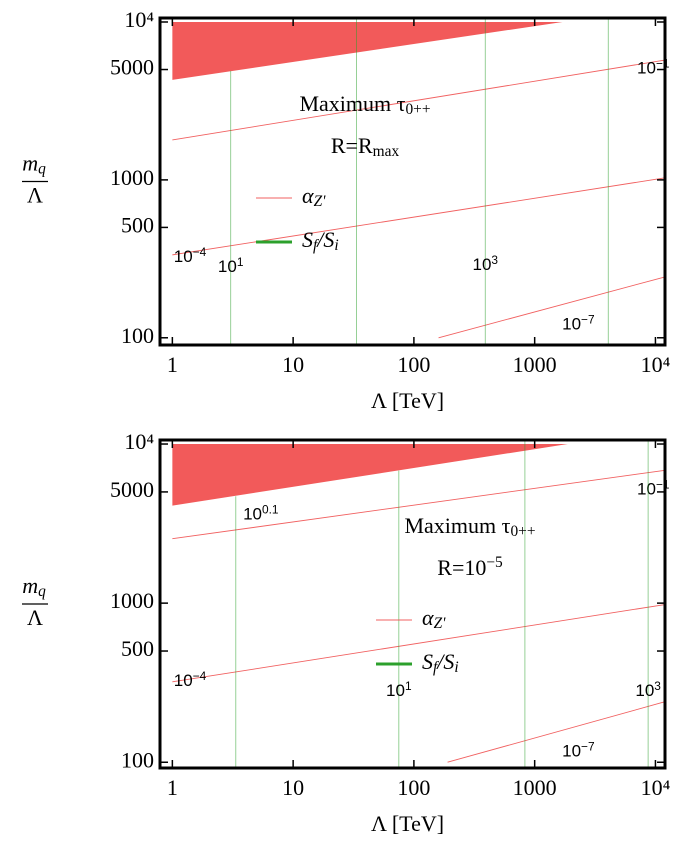 Image resolution: width=697 pixels, height=849 pixels. I want to click on text-piece: −7, so click(588, 319).